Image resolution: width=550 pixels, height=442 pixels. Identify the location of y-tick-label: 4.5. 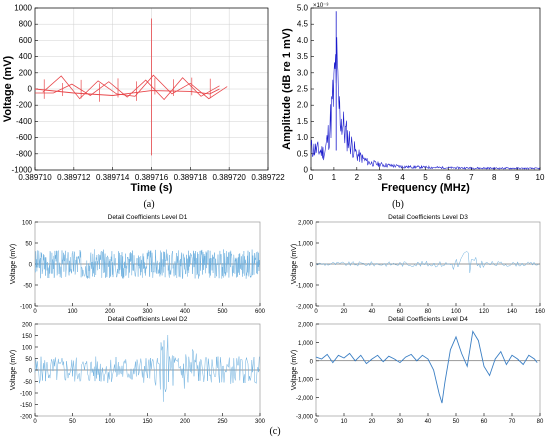
(303, 24).